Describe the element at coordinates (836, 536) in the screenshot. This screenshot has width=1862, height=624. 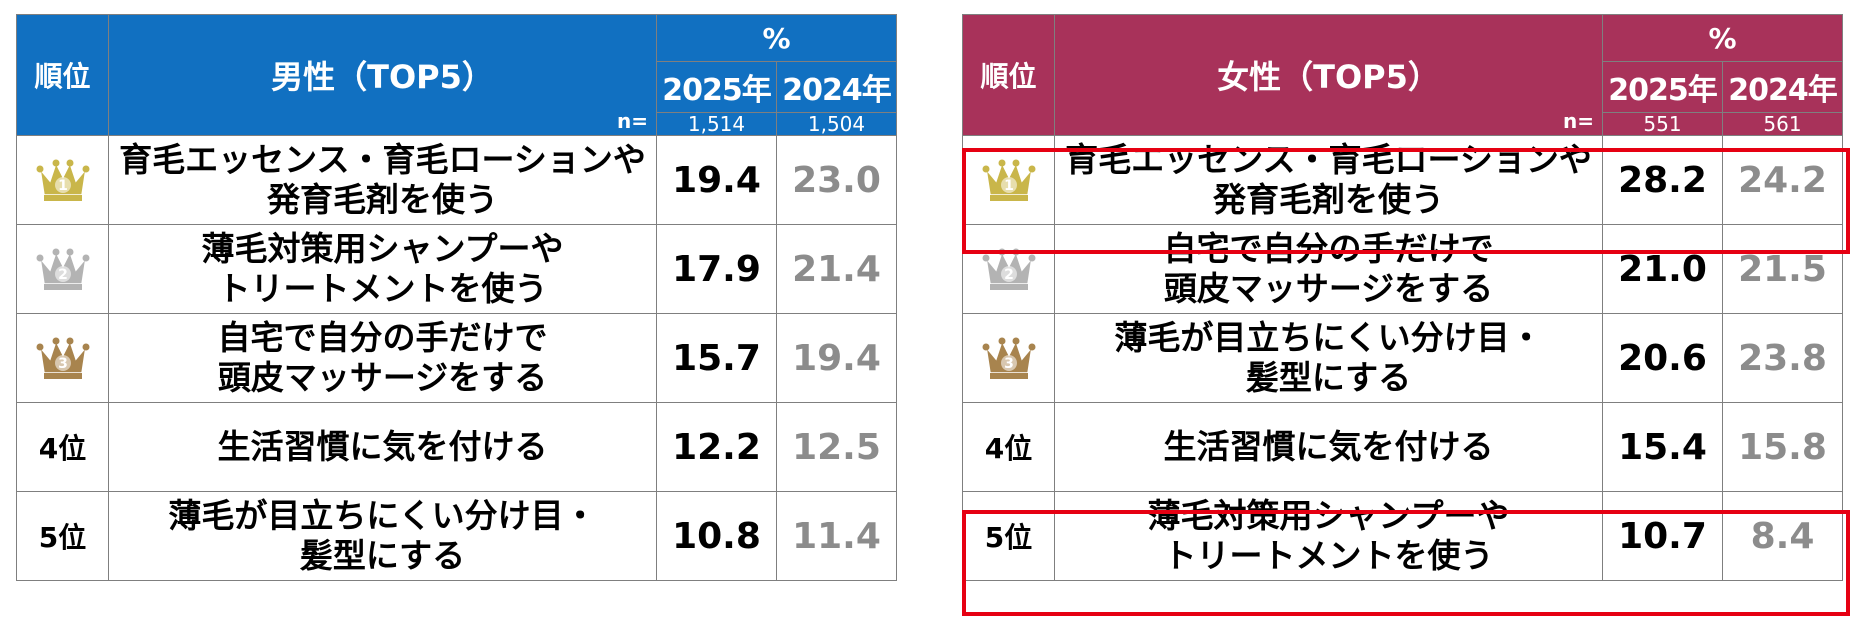
I see `value-2024: 11.4` at that location.